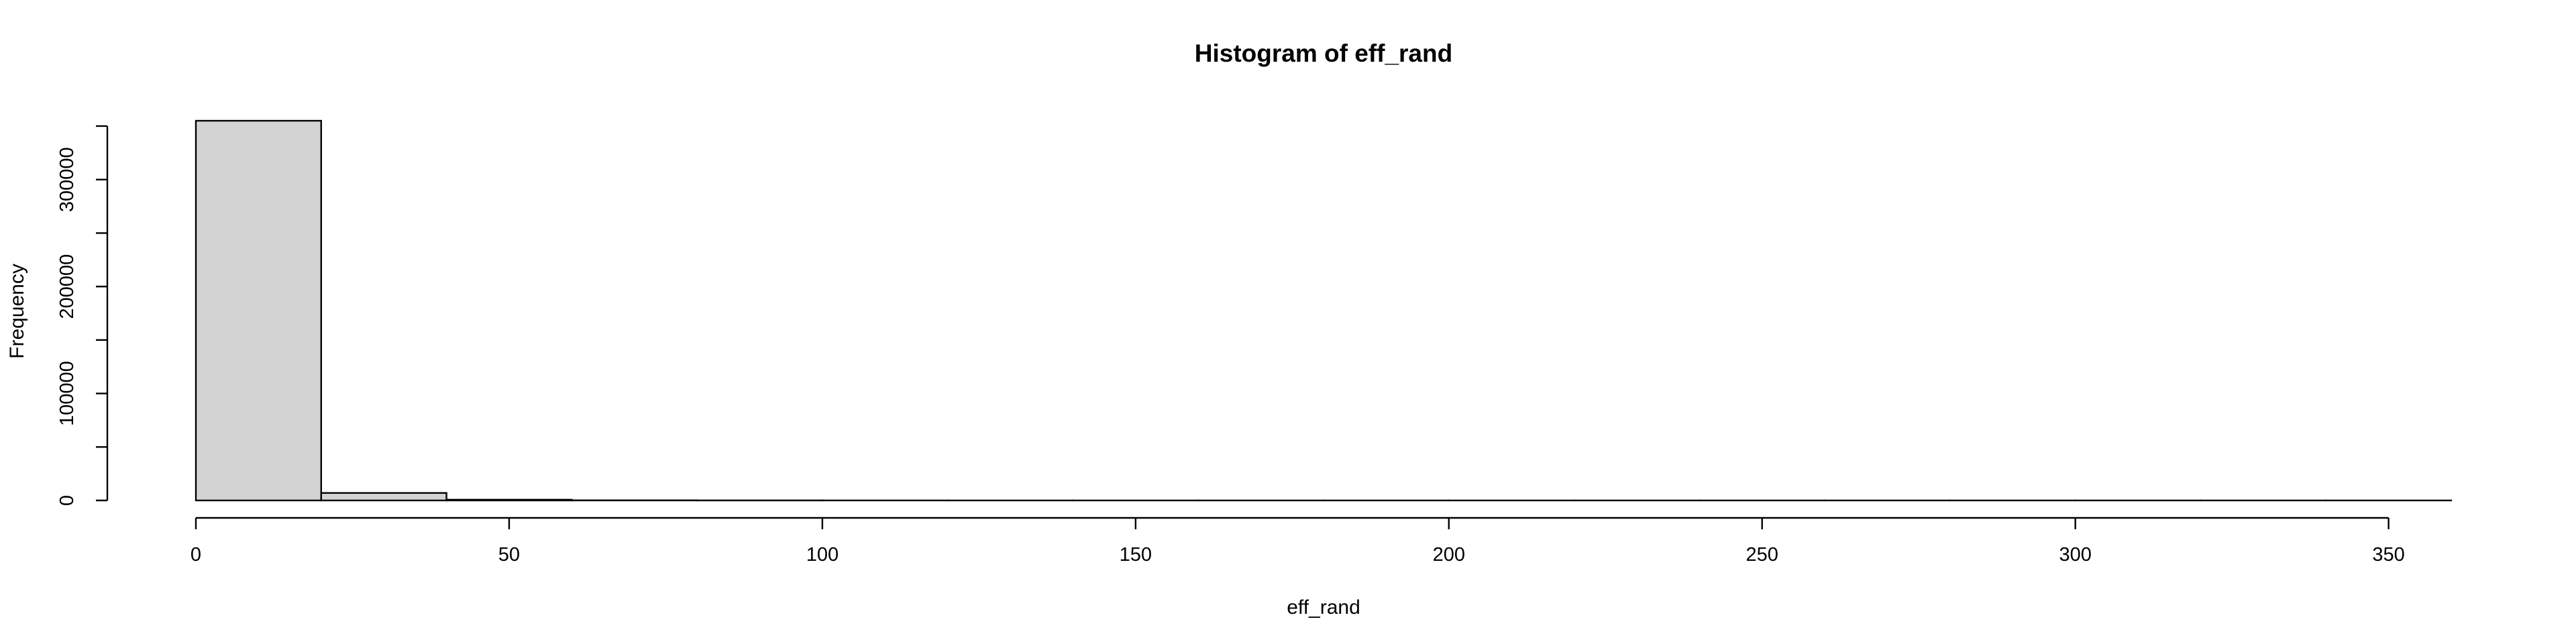  I want to click on y-axis-label: Frequency, so click(17, 311).